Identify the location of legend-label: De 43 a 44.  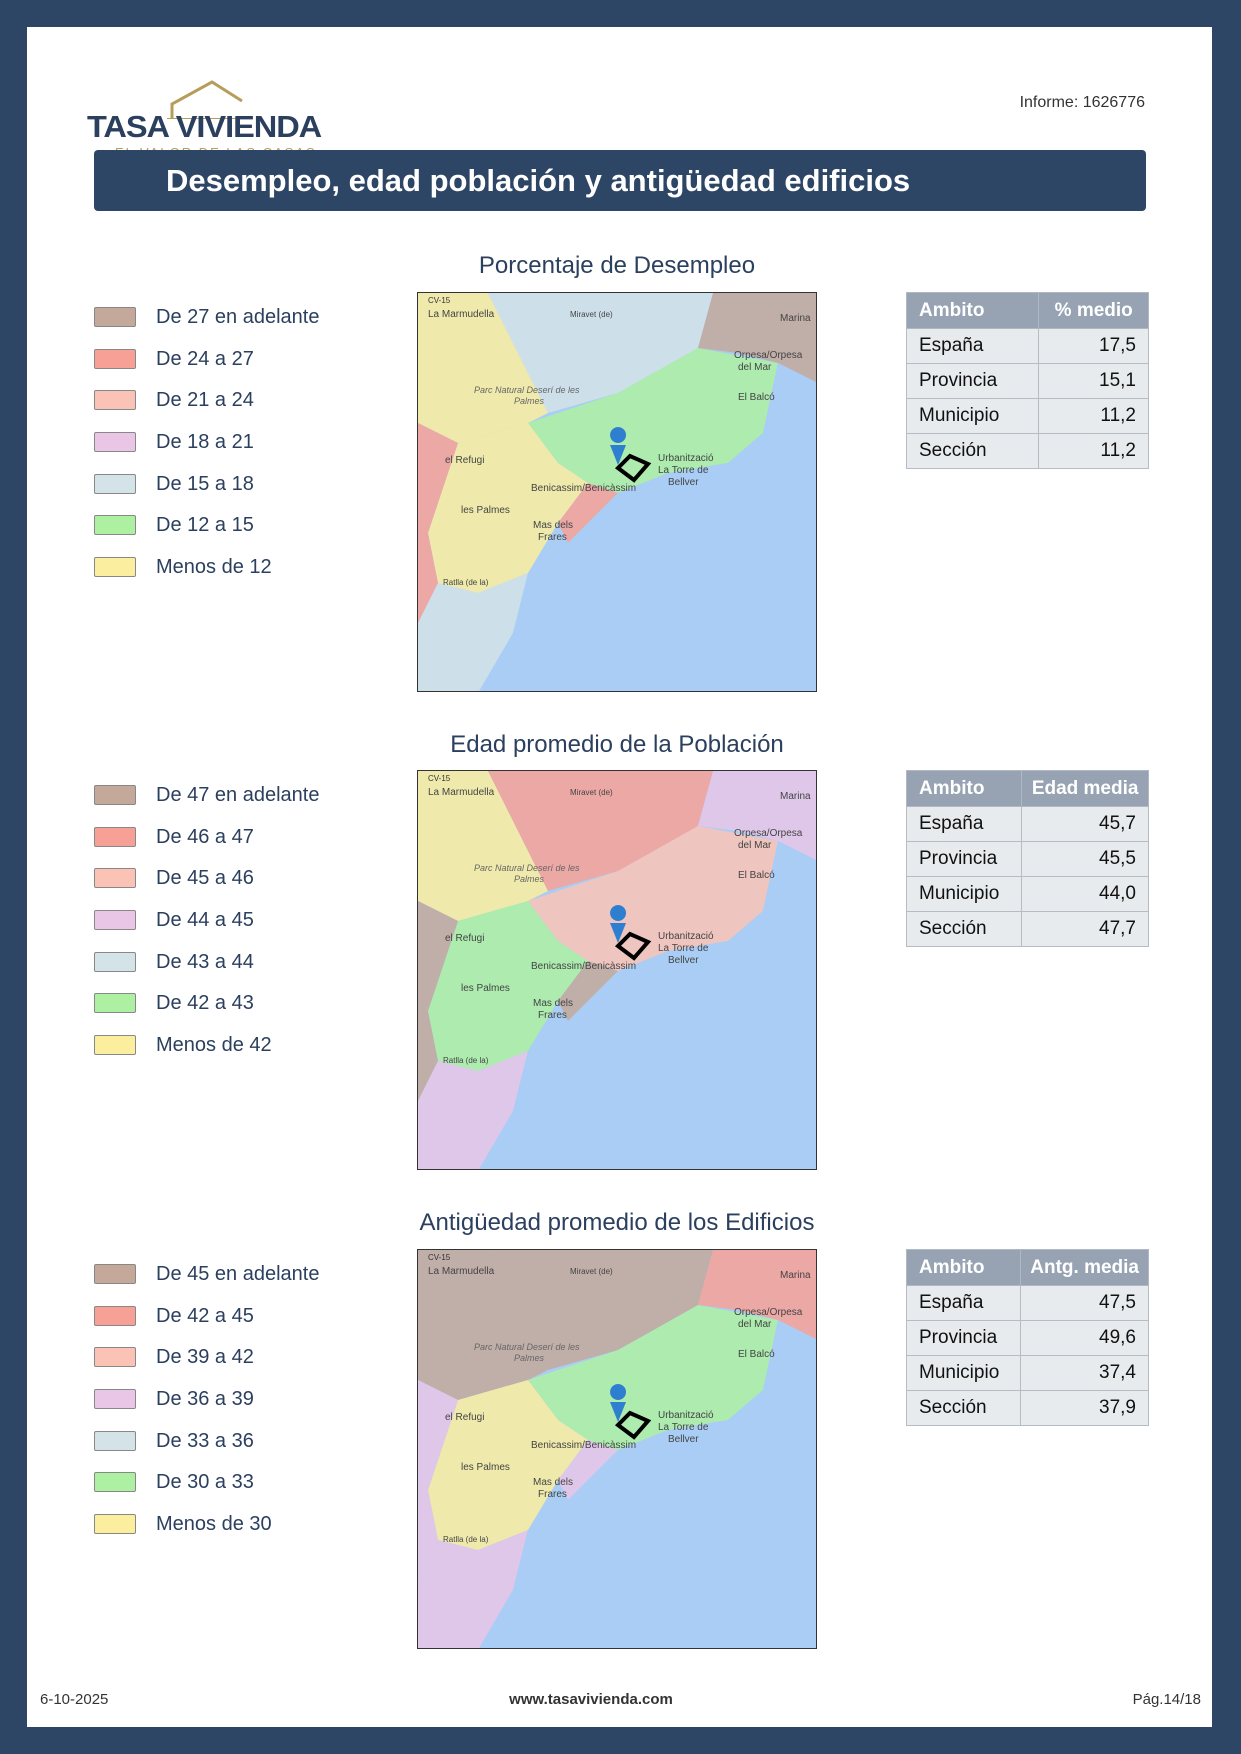
(205, 961).